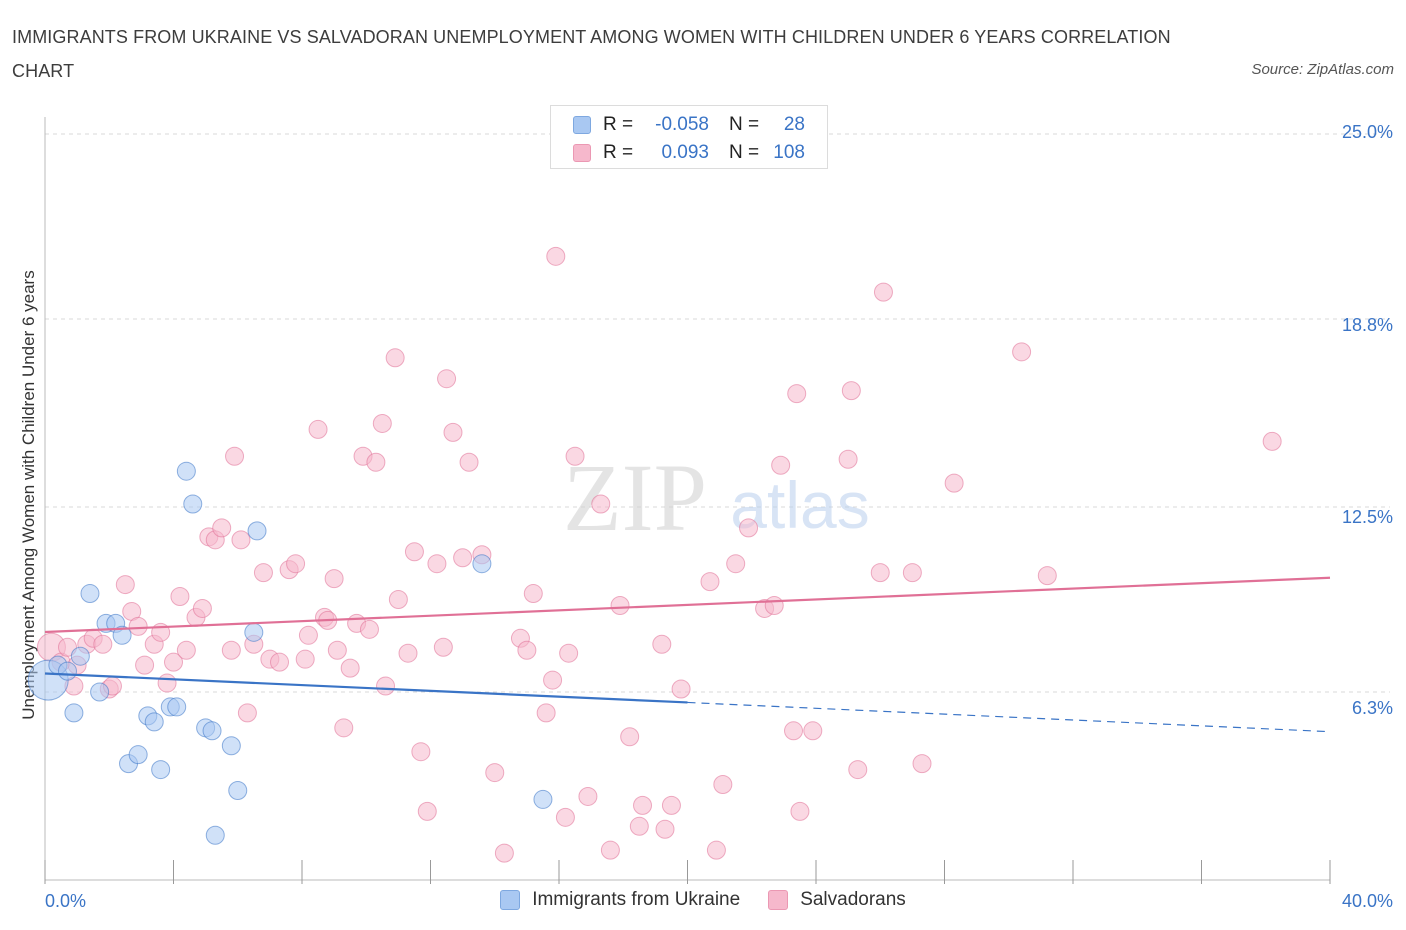 This screenshot has height=930, width=1406. I want to click on r-value: -0.058, so click(682, 124).